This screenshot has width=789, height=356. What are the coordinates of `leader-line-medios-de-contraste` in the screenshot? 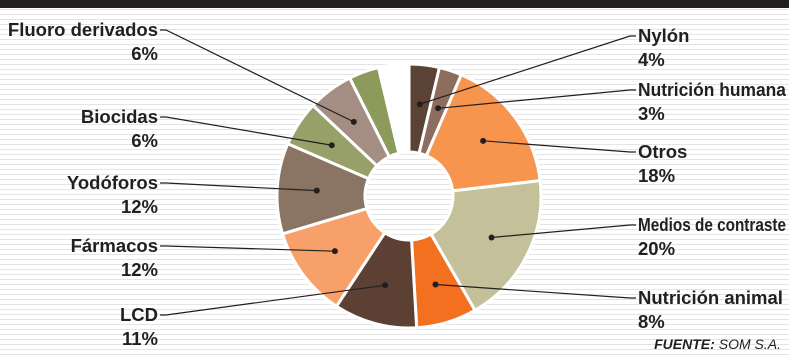 It's located at (563, 231).